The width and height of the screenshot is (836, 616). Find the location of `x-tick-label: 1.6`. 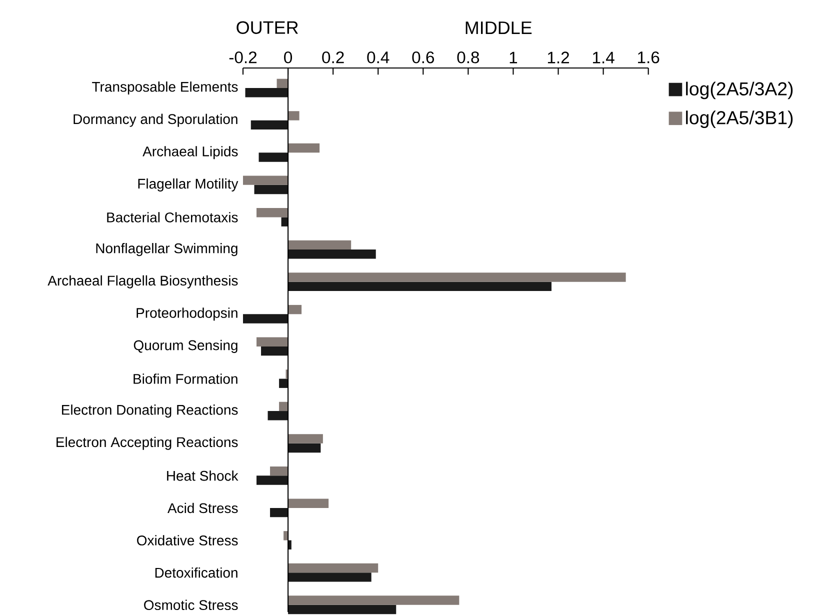

x-tick-label: 1.6 is located at coordinates (649, 57).